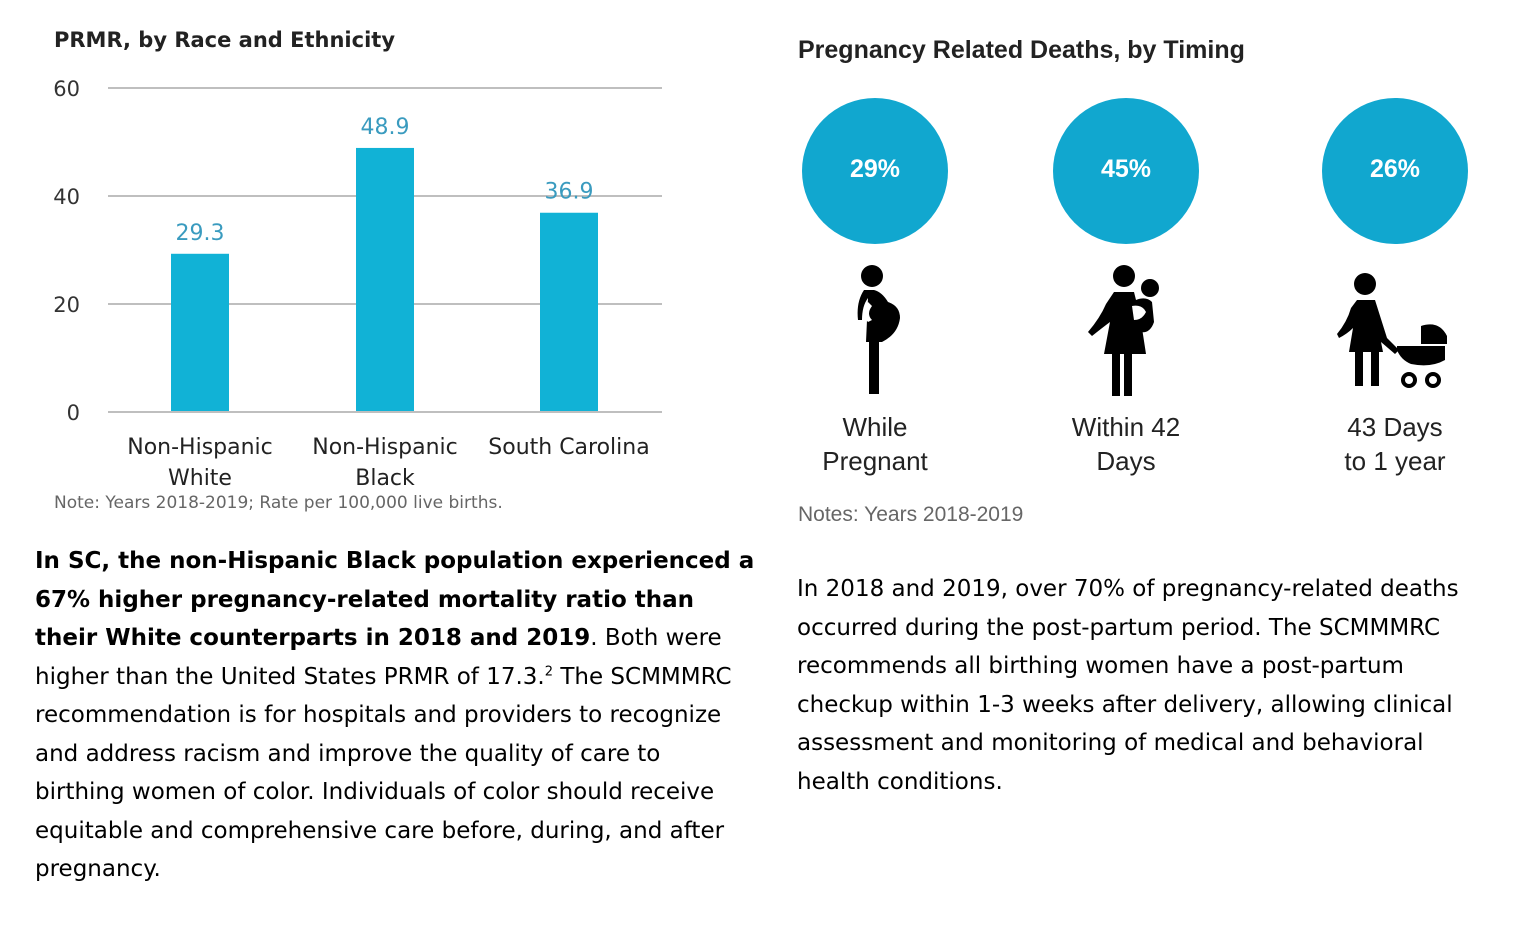 The width and height of the screenshot is (1524, 932). What do you see at coordinates (385, 127) in the screenshot?
I see `data-label: 48.9` at bounding box center [385, 127].